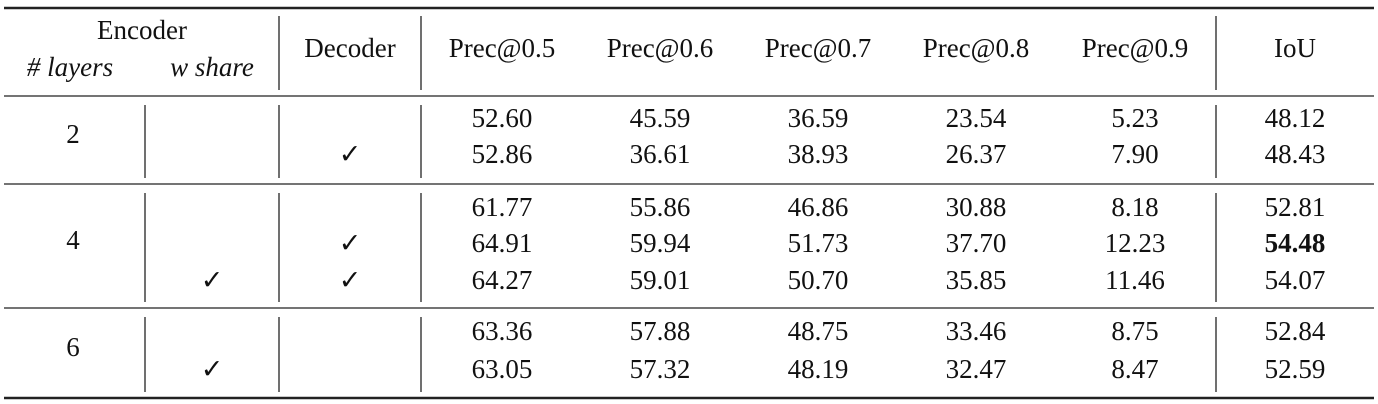 This screenshot has height=404, width=1378. What do you see at coordinates (976, 243) in the screenshot?
I see `metric-cell: 37.70` at bounding box center [976, 243].